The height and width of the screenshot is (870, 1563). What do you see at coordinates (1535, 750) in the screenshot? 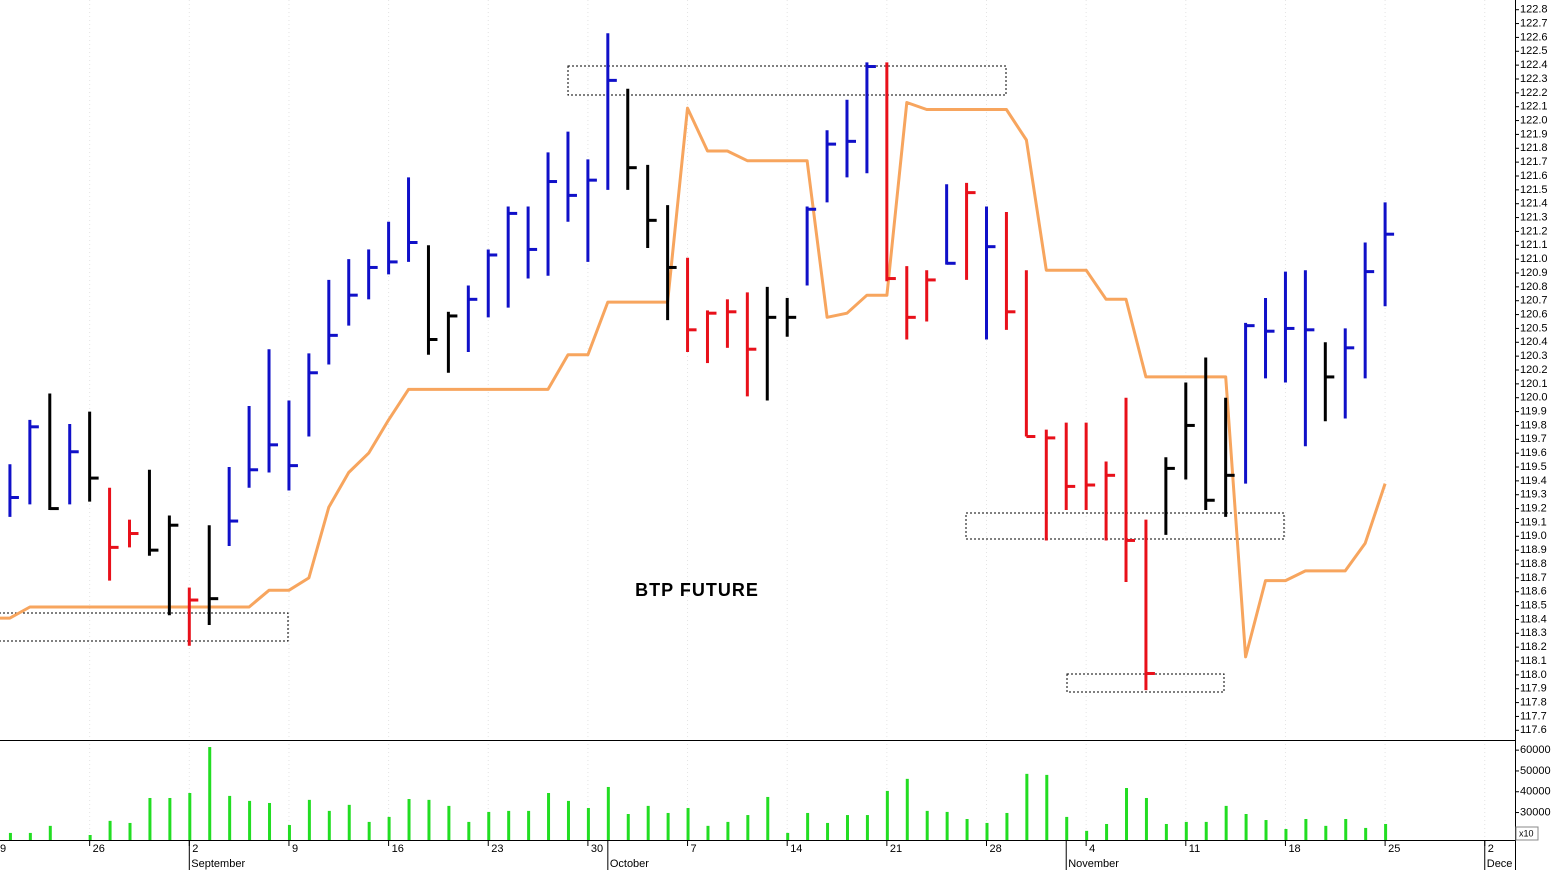
I see `y2-tick-label: 60000` at bounding box center [1535, 750].